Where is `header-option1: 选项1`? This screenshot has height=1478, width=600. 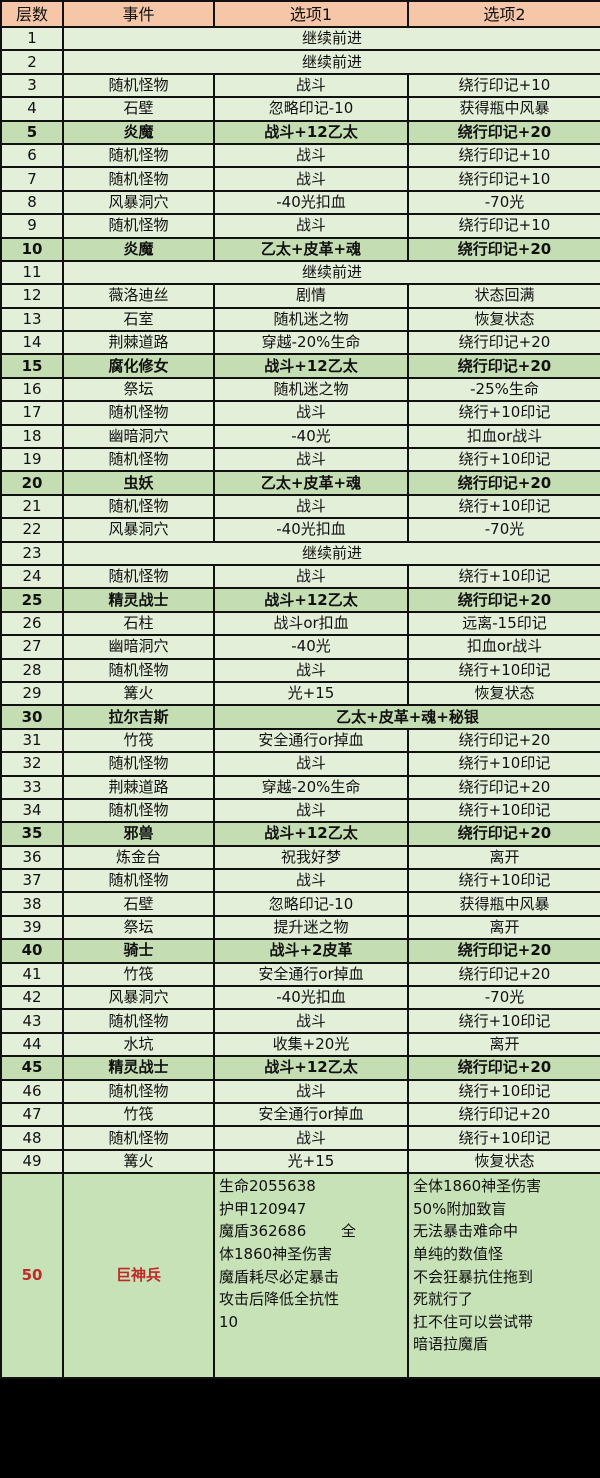
header-option1: 选项1 is located at coordinates (311, 14).